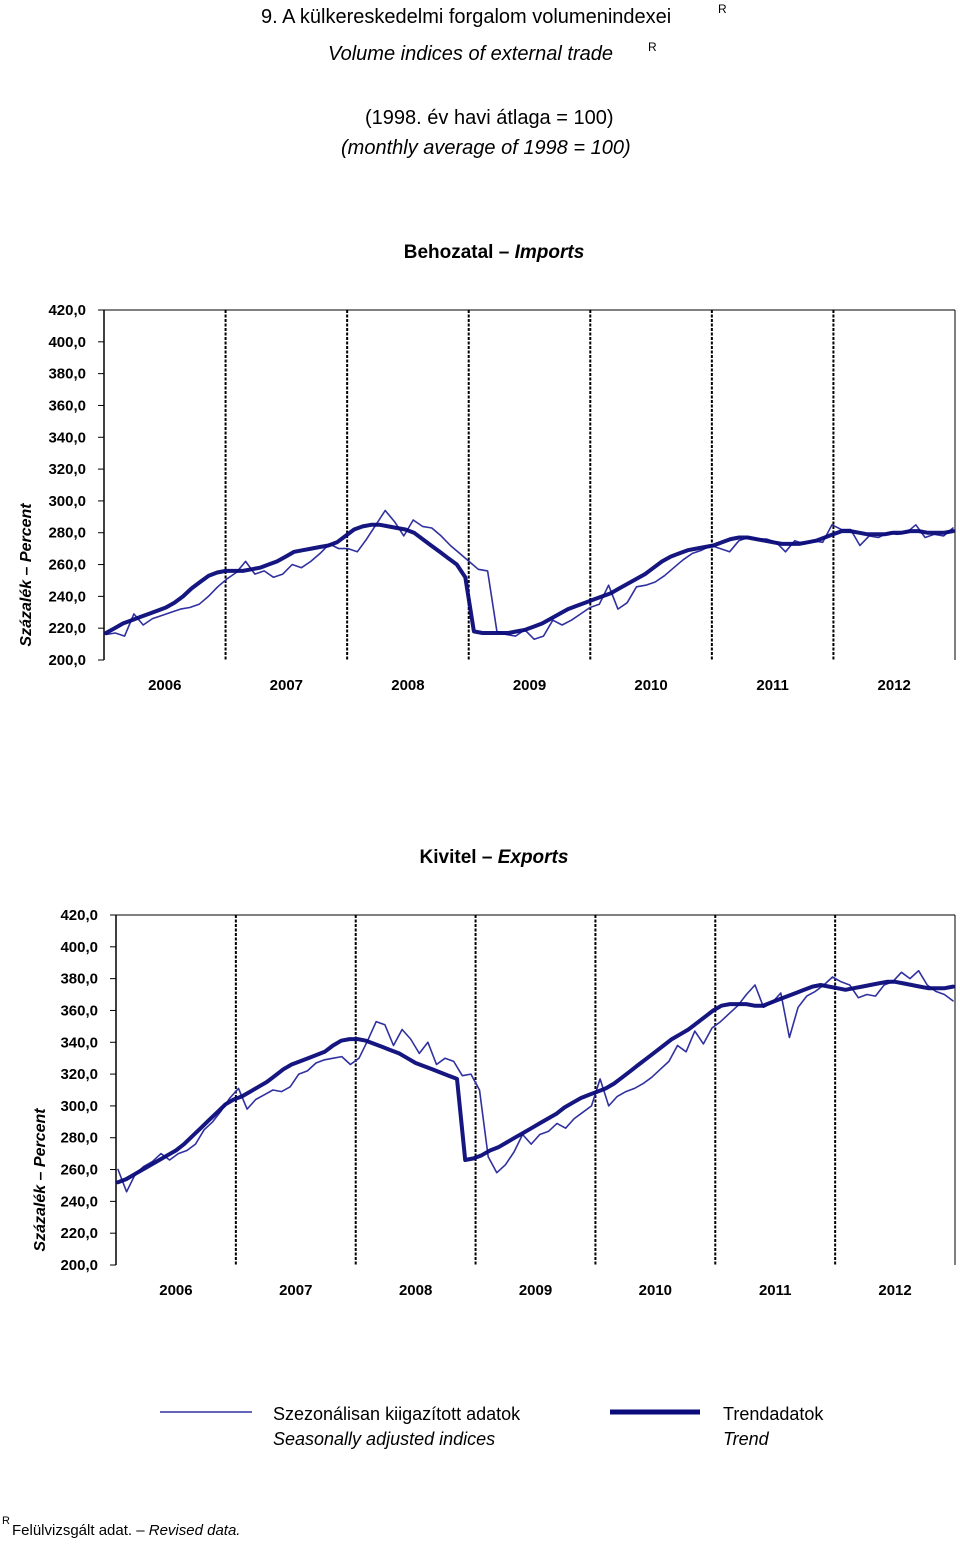 This screenshot has width=960, height=1544. I want to click on title-en-text: Volume indices of external trade, so click(470, 54).